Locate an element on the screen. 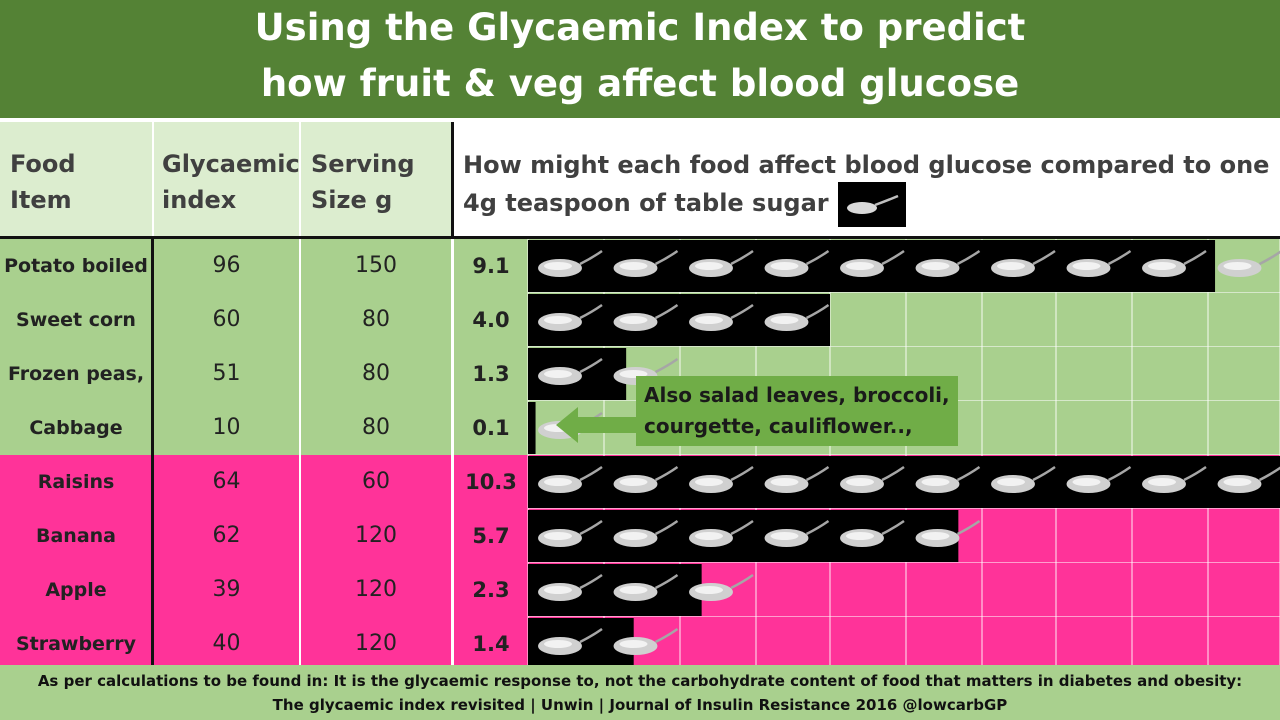 The height and width of the screenshot is (720, 1280). table-row: Potato boiled 96 150 9.1 is located at coordinates (640, 266).